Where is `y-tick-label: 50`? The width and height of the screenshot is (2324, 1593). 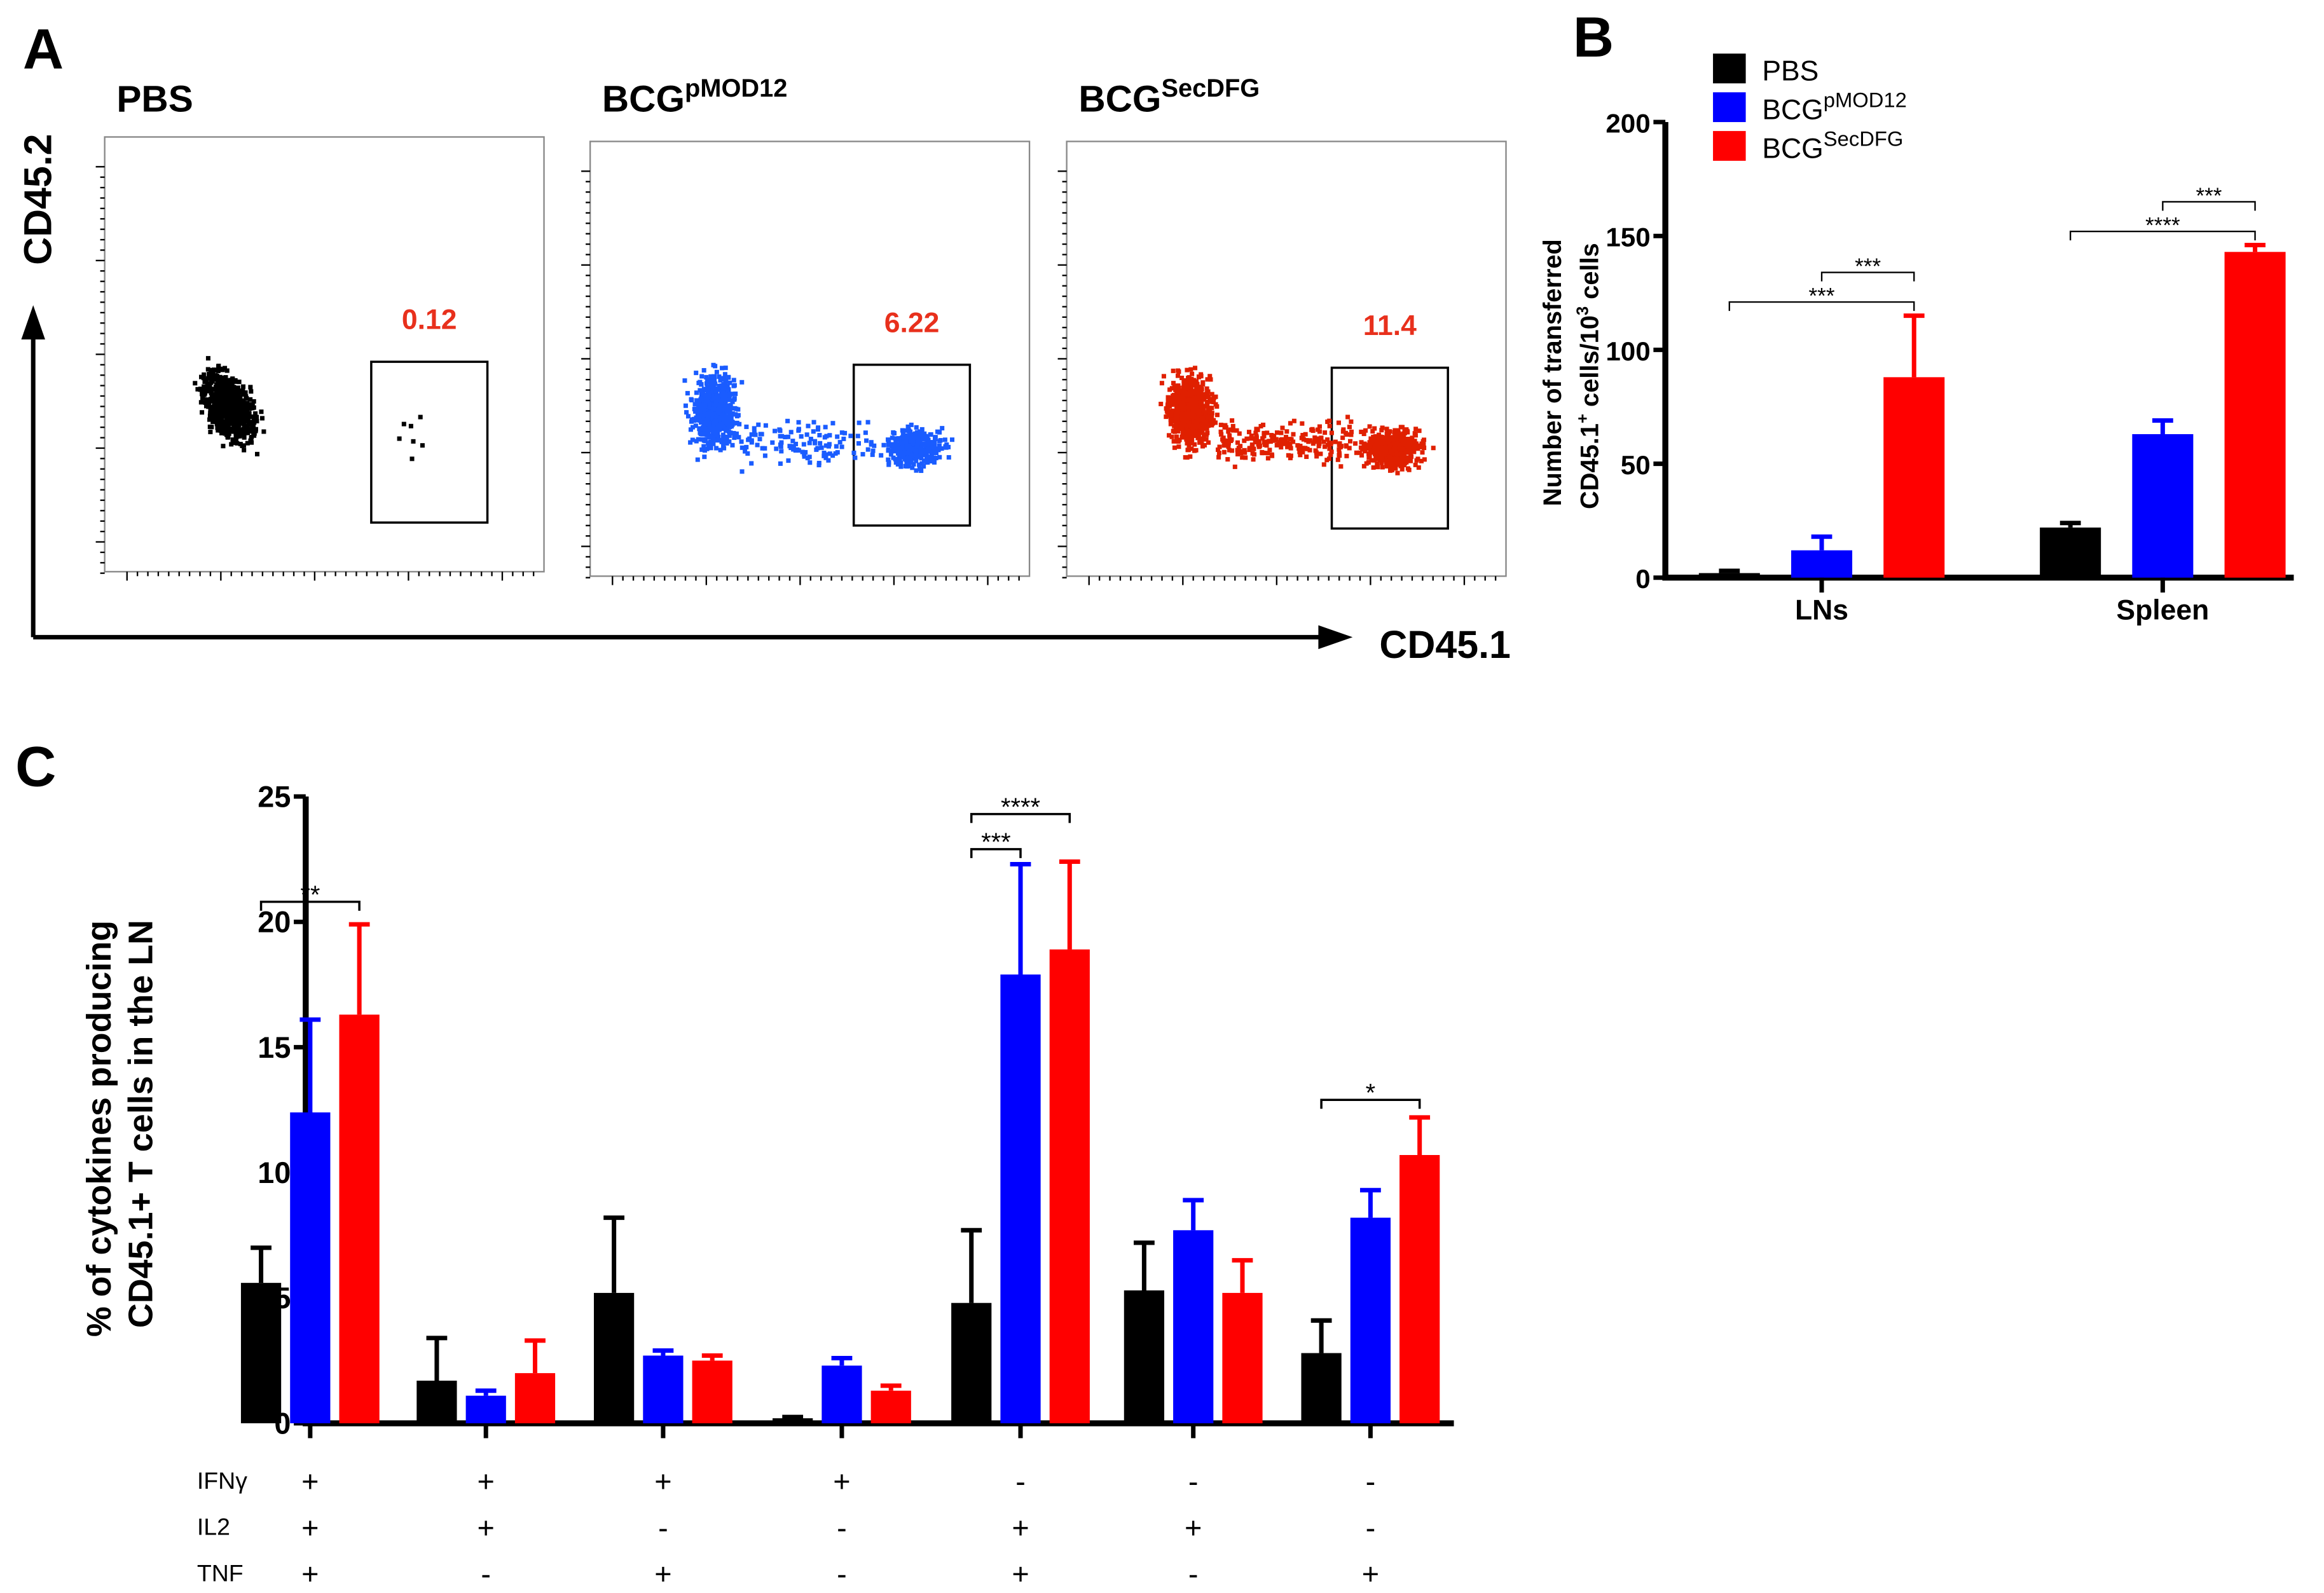 y-tick-label: 50 is located at coordinates (1636, 465).